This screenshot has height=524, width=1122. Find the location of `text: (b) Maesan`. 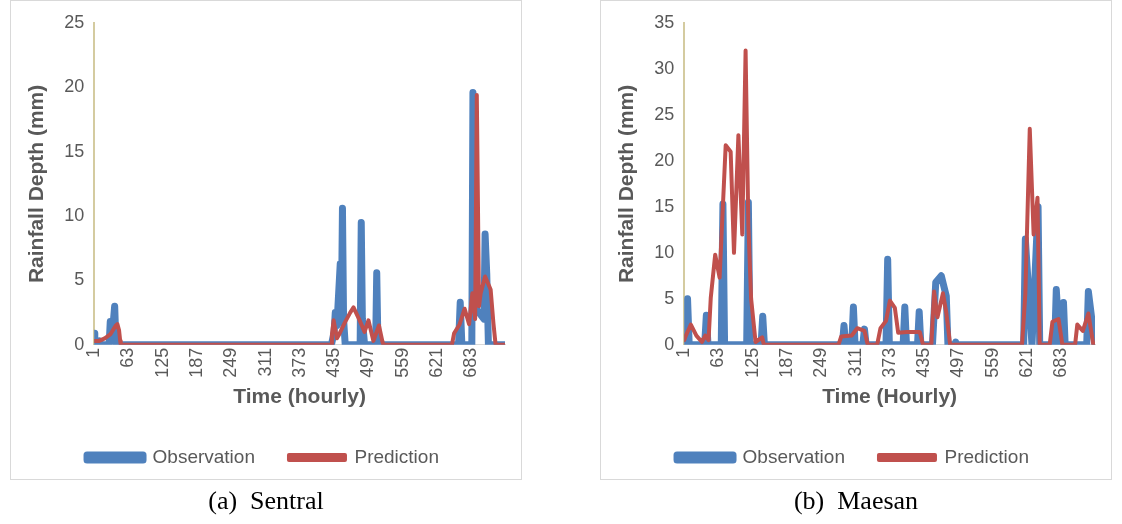

text: (b) Maesan is located at coordinates (856, 501).